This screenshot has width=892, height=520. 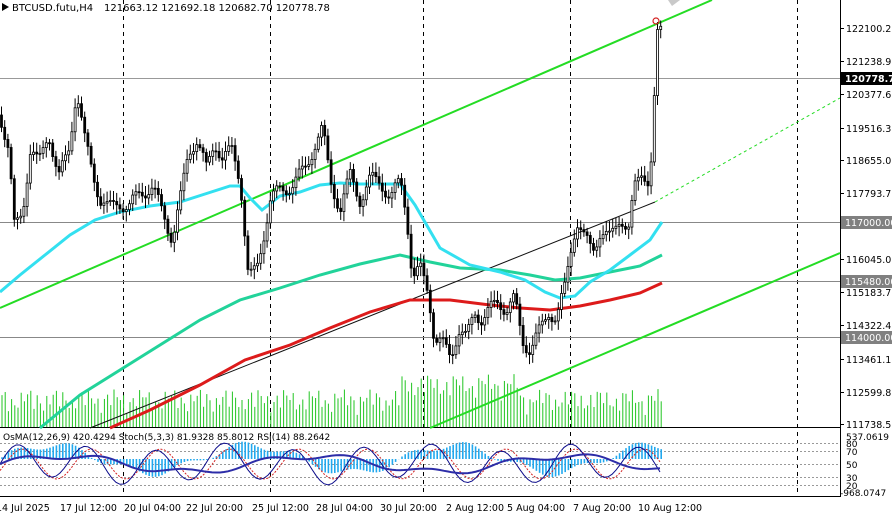 I want to click on price-label: 114322.40, so click(x=869, y=326).